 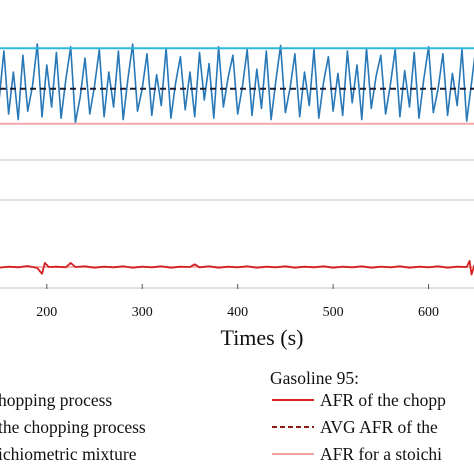 What do you see at coordinates (262, 337) in the screenshot?
I see `x-axis-title: Times (s)` at bounding box center [262, 337].